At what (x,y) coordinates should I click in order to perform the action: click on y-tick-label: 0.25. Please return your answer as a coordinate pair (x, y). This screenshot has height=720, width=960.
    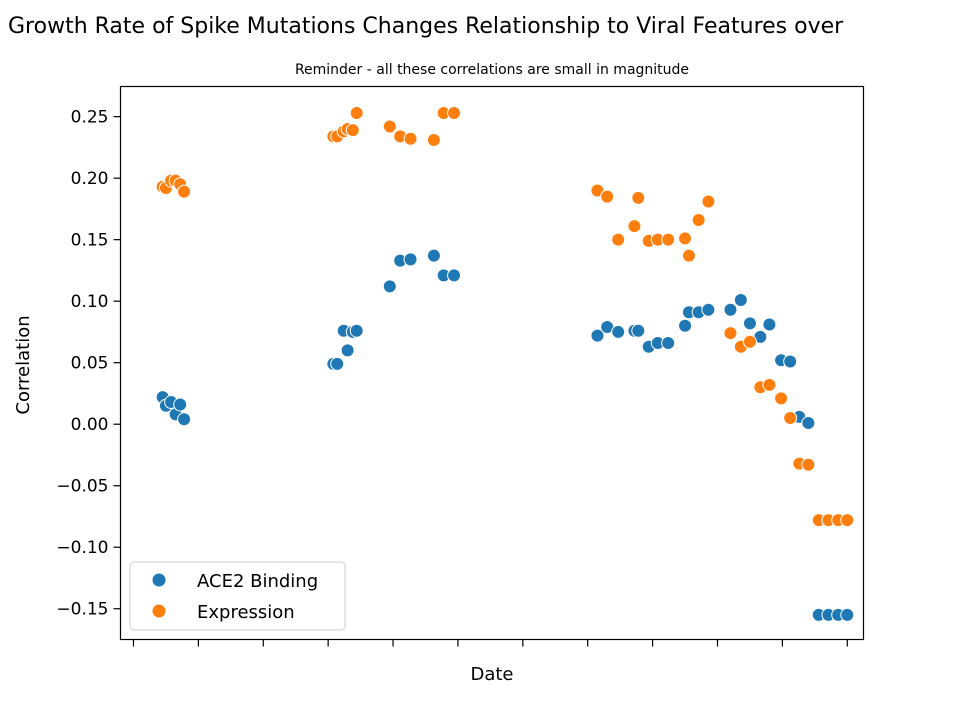
    Looking at the image, I should click on (90, 118).